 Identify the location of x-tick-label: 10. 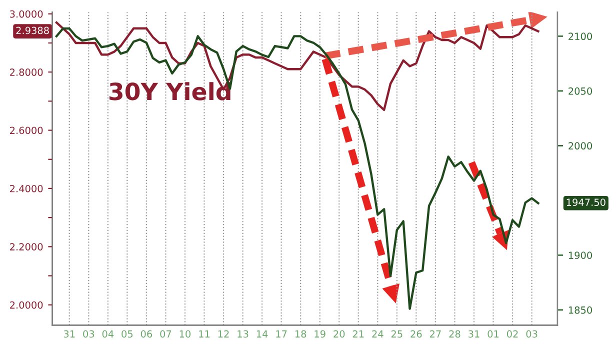
(185, 334).